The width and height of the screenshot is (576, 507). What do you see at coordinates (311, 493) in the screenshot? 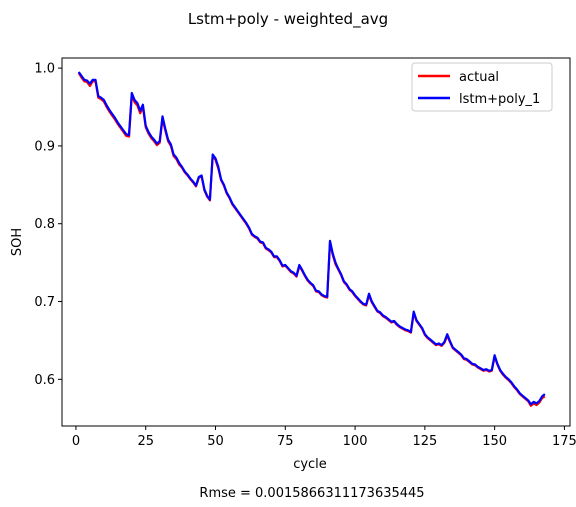
I see `rmse-footer: Rmse = 0.0015866311173635445` at bounding box center [311, 493].